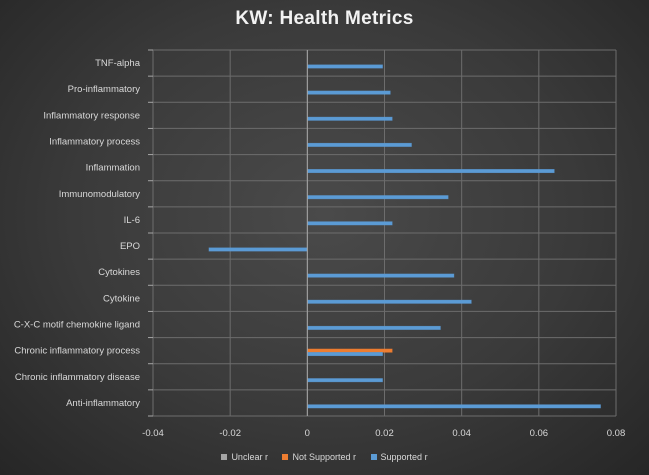  What do you see at coordinates (118, 63) in the screenshot?
I see `category-label: TNF-alpha` at bounding box center [118, 63].